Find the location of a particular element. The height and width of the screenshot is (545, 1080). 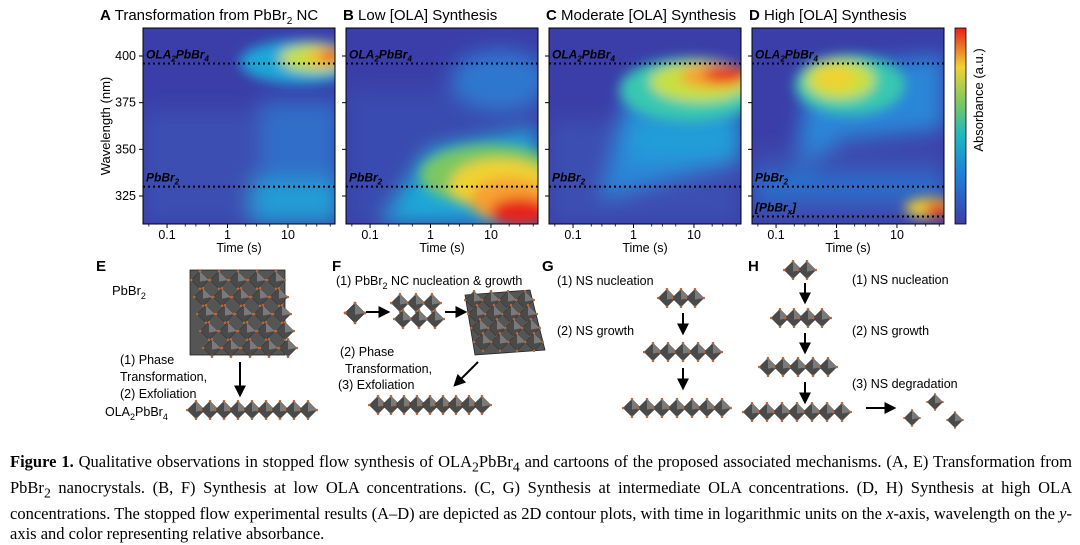

panel-h-larger is located at coordinates (798, 367).